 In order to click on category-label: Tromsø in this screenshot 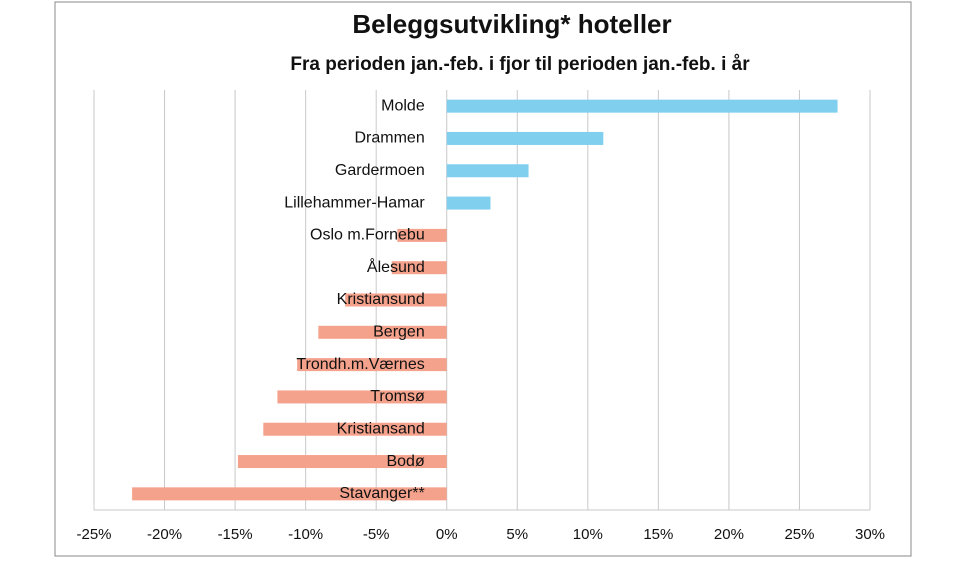, I will do `click(397, 396)`.